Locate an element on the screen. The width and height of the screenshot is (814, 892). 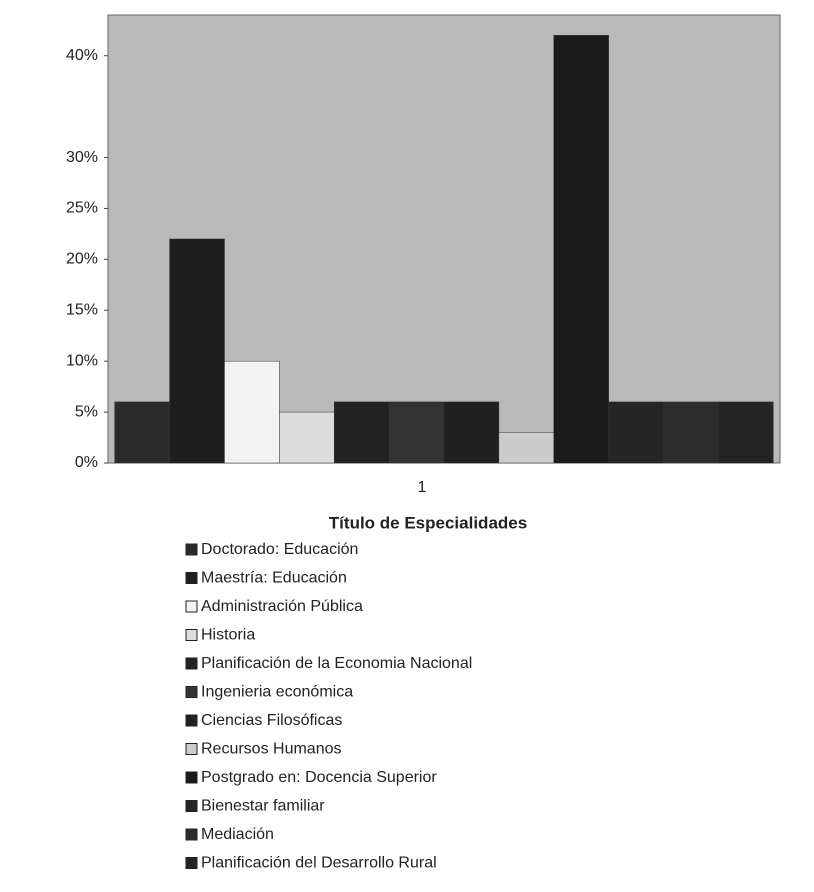
legend-label: Maestría: Educación is located at coordinates (274, 578).